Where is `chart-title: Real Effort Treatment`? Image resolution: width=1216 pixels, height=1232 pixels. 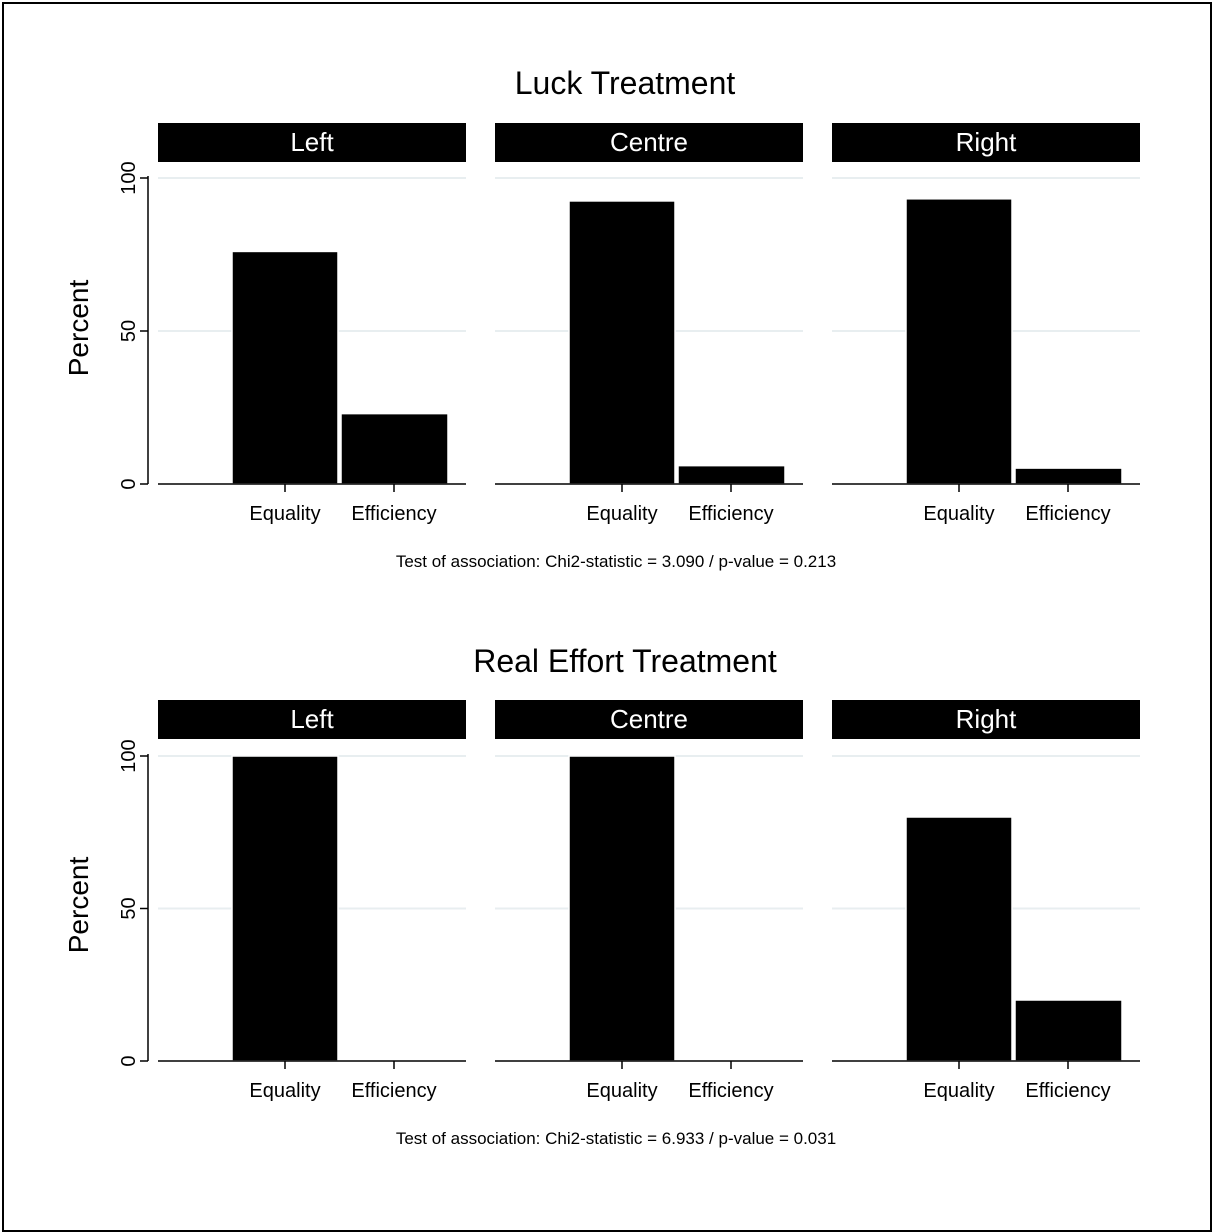 chart-title: Real Effort Treatment is located at coordinates (625, 661).